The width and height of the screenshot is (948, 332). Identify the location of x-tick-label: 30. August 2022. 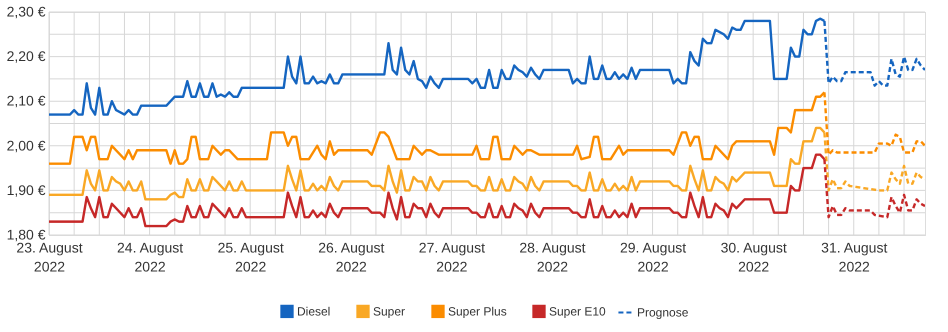
(753, 257).